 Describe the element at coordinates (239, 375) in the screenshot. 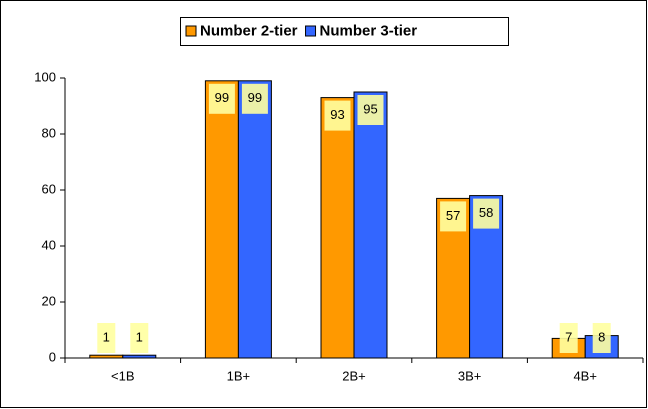

I see `x-tick-label: 1B+` at that location.